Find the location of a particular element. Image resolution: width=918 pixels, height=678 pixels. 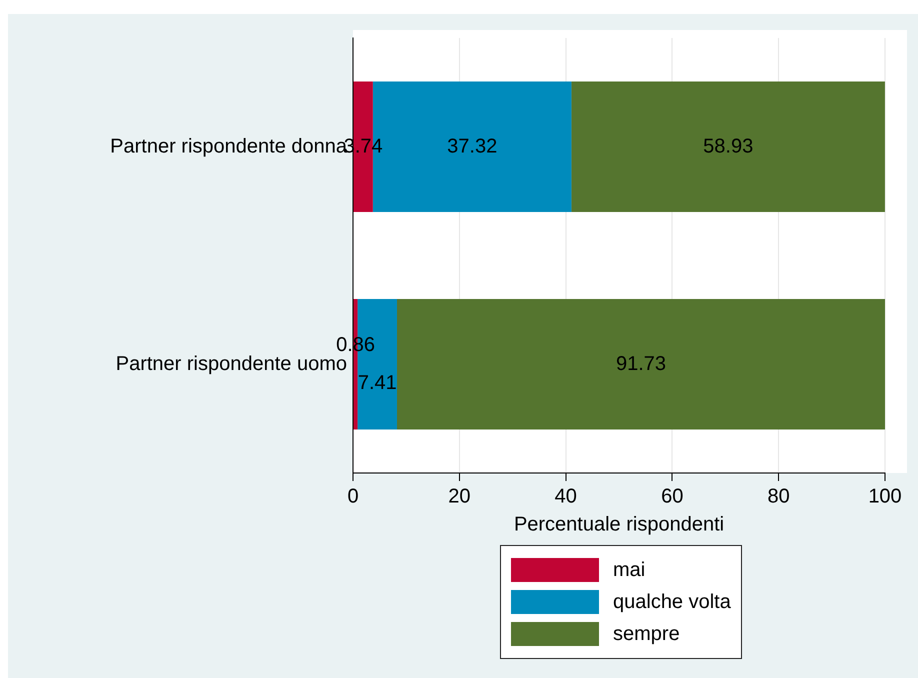

data-label: 58.93 is located at coordinates (728, 146).